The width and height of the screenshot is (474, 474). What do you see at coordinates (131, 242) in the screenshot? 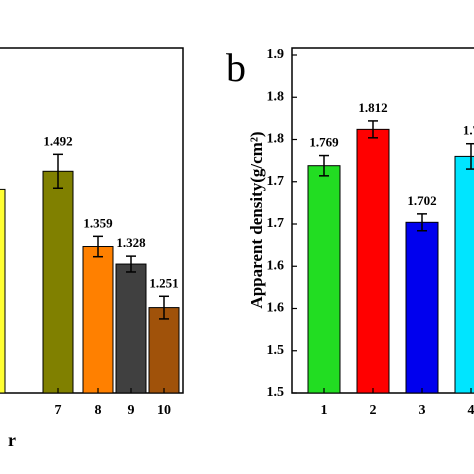
I see `value-label: 1.328` at bounding box center [131, 242].